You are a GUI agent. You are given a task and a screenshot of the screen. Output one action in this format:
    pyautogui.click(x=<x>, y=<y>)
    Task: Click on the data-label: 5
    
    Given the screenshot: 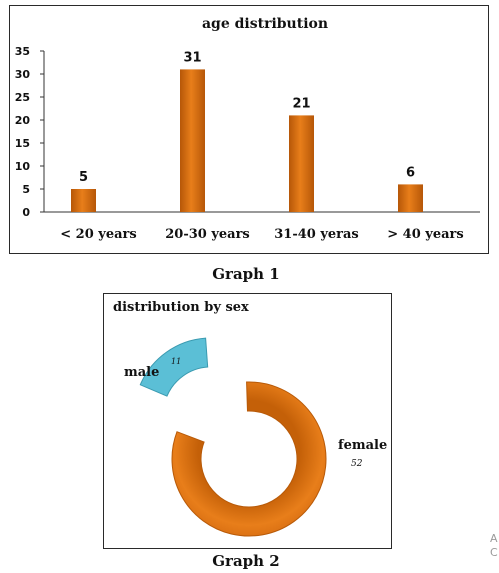 What is the action you would take?
    pyautogui.click(x=83, y=177)
    